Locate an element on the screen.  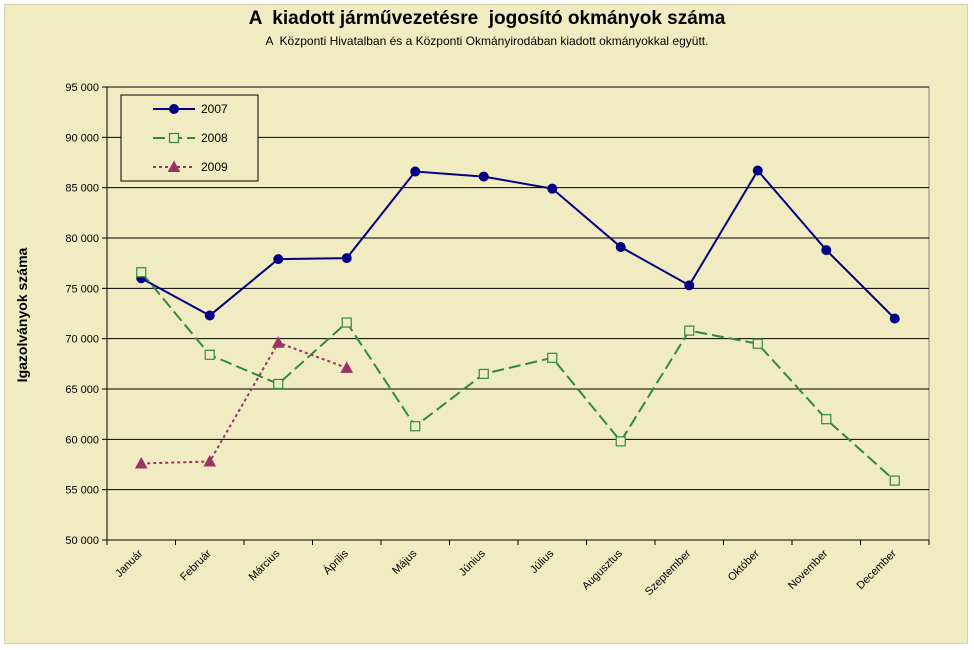
x-tick-label: November is located at coordinates (808, 569).